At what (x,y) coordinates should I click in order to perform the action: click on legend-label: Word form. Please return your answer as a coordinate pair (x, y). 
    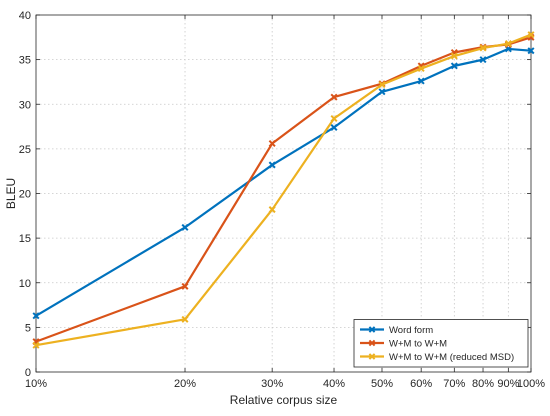
    Looking at the image, I should click on (411, 330).